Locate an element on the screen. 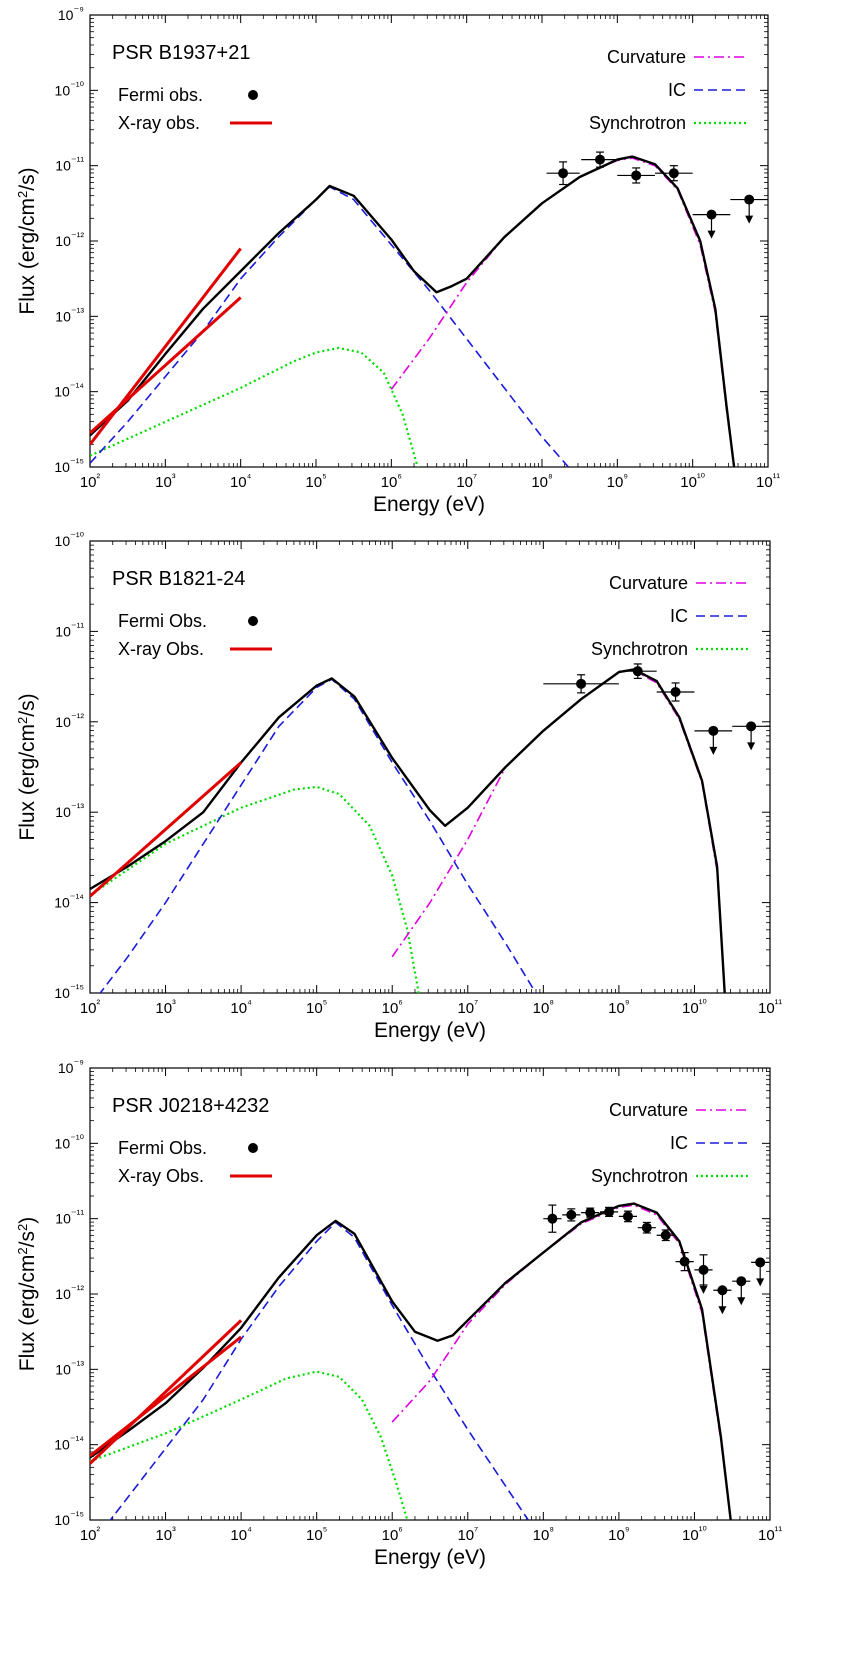 This screenshot has height=1680, width=841. y-axis-label: Flux (erg/cm2/s2) is located at coordinates (27, 1294).